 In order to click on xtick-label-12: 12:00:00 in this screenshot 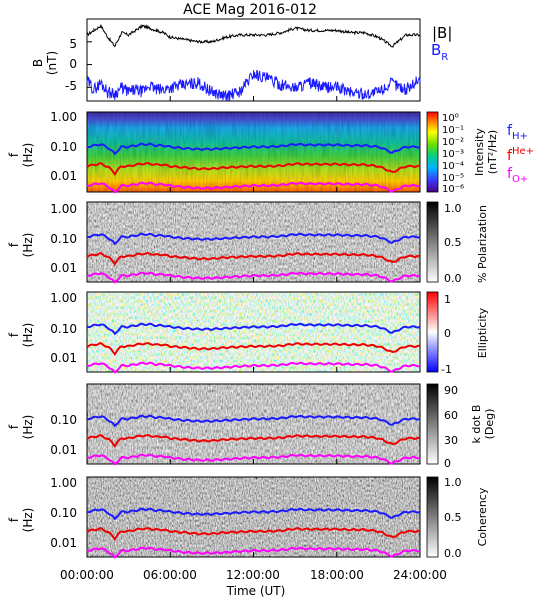, I will do `click(253, 575)`.